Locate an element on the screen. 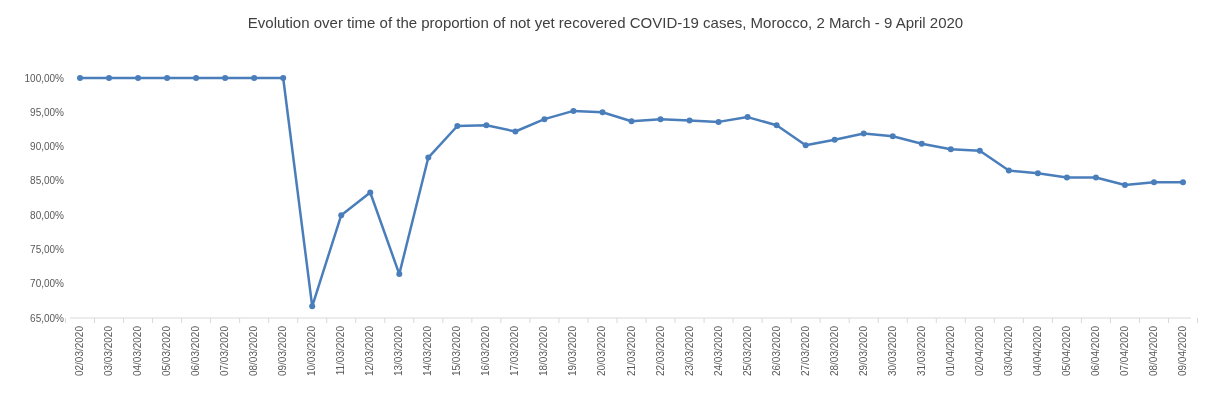 The height and width of the screenshot is (417, 1211). x-tick-label: 09/04/2020 is located at coordinates (1182, 351).